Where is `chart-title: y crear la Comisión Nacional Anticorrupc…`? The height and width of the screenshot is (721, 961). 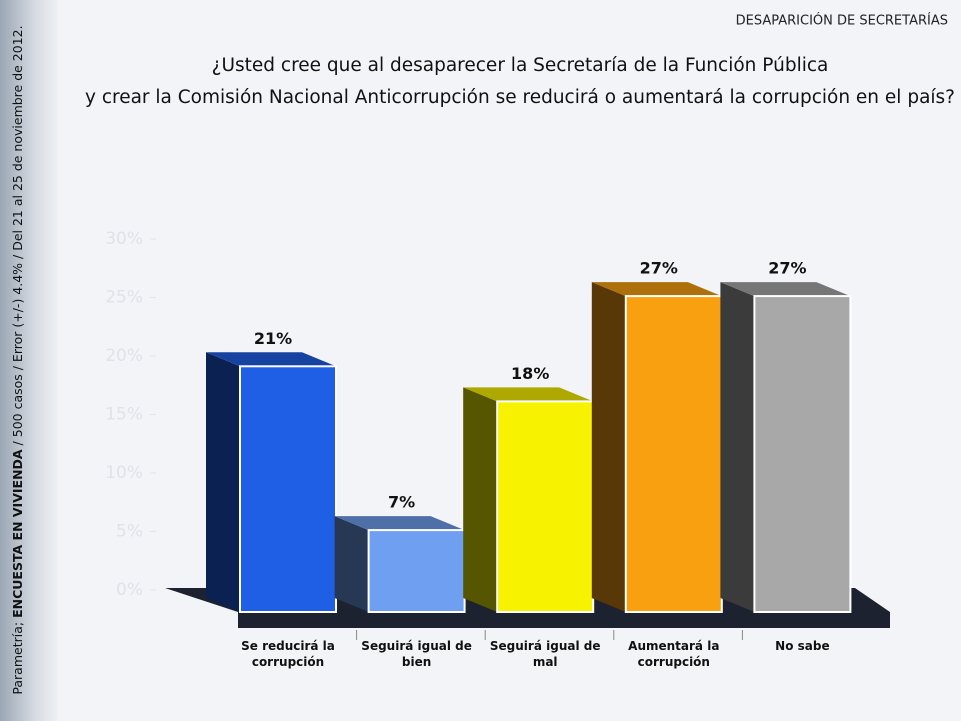
chart-title: y crear la Comisión Nacional Anticorrupc… is located at coordinates (520, 97).